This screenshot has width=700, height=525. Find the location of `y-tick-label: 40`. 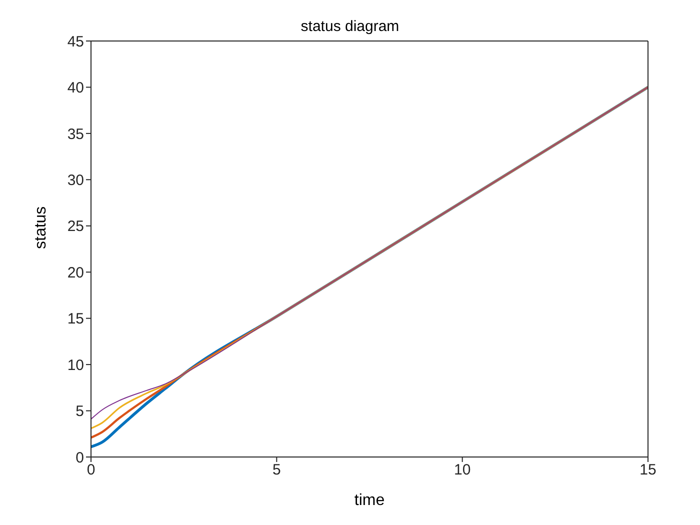

y-tick-label: 40 is located at coordinates (75, 88).